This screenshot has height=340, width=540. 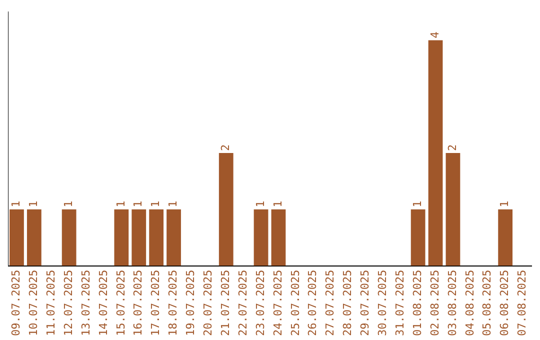 I want to click on x-tick-label: 03.08.2025, so click(x=452, y=303).